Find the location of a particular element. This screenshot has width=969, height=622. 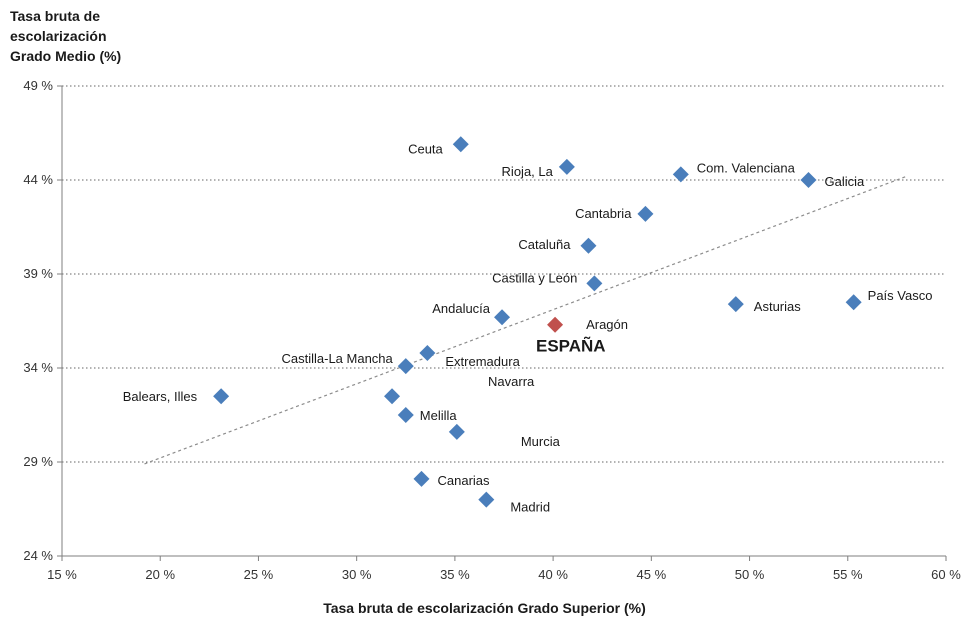

x-tick-label: 20 % is located at coordinates (160, 574).